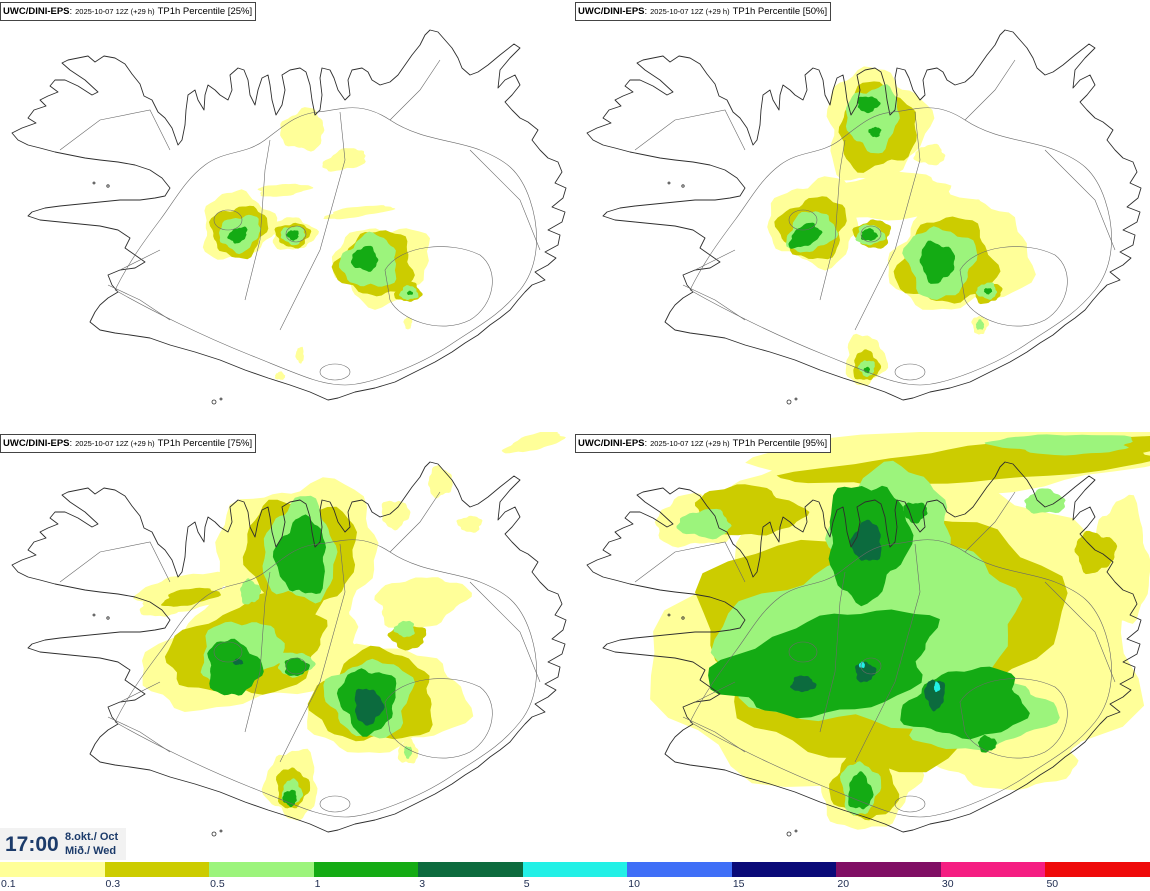 This screenshot has height=891, width=1150. I want to click on valid-time: 17:00, so click(32, 844).